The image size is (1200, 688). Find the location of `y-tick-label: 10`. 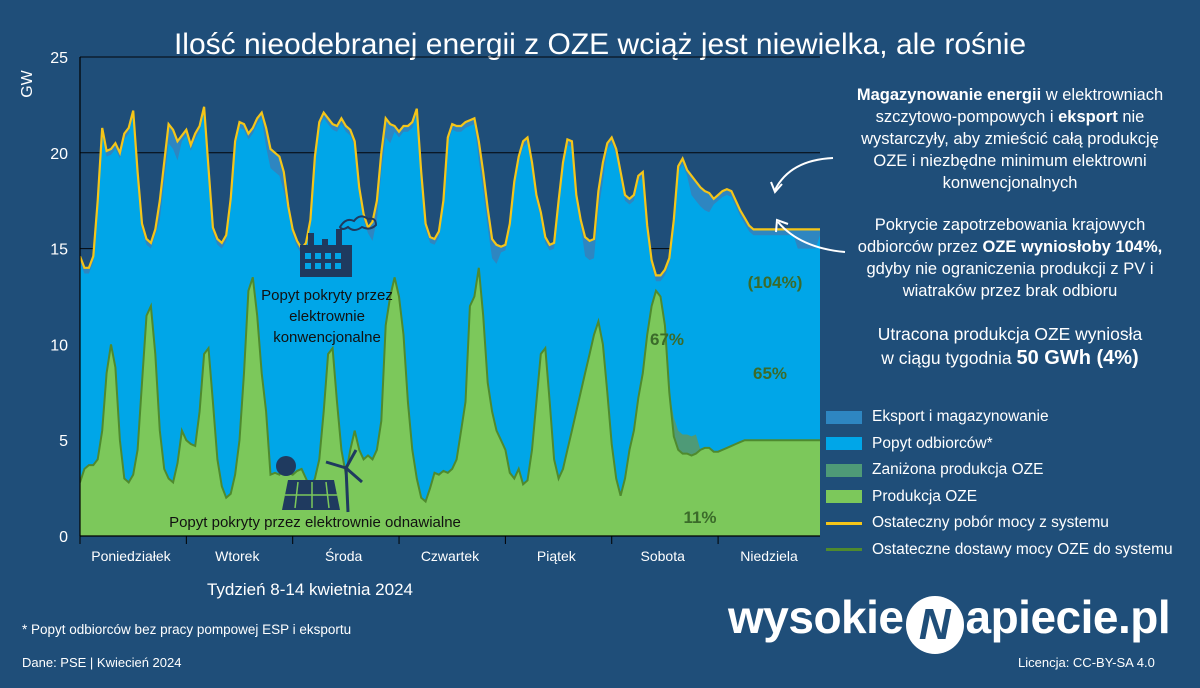

y-tick-label: 10 is located at coordinates (59, 345).